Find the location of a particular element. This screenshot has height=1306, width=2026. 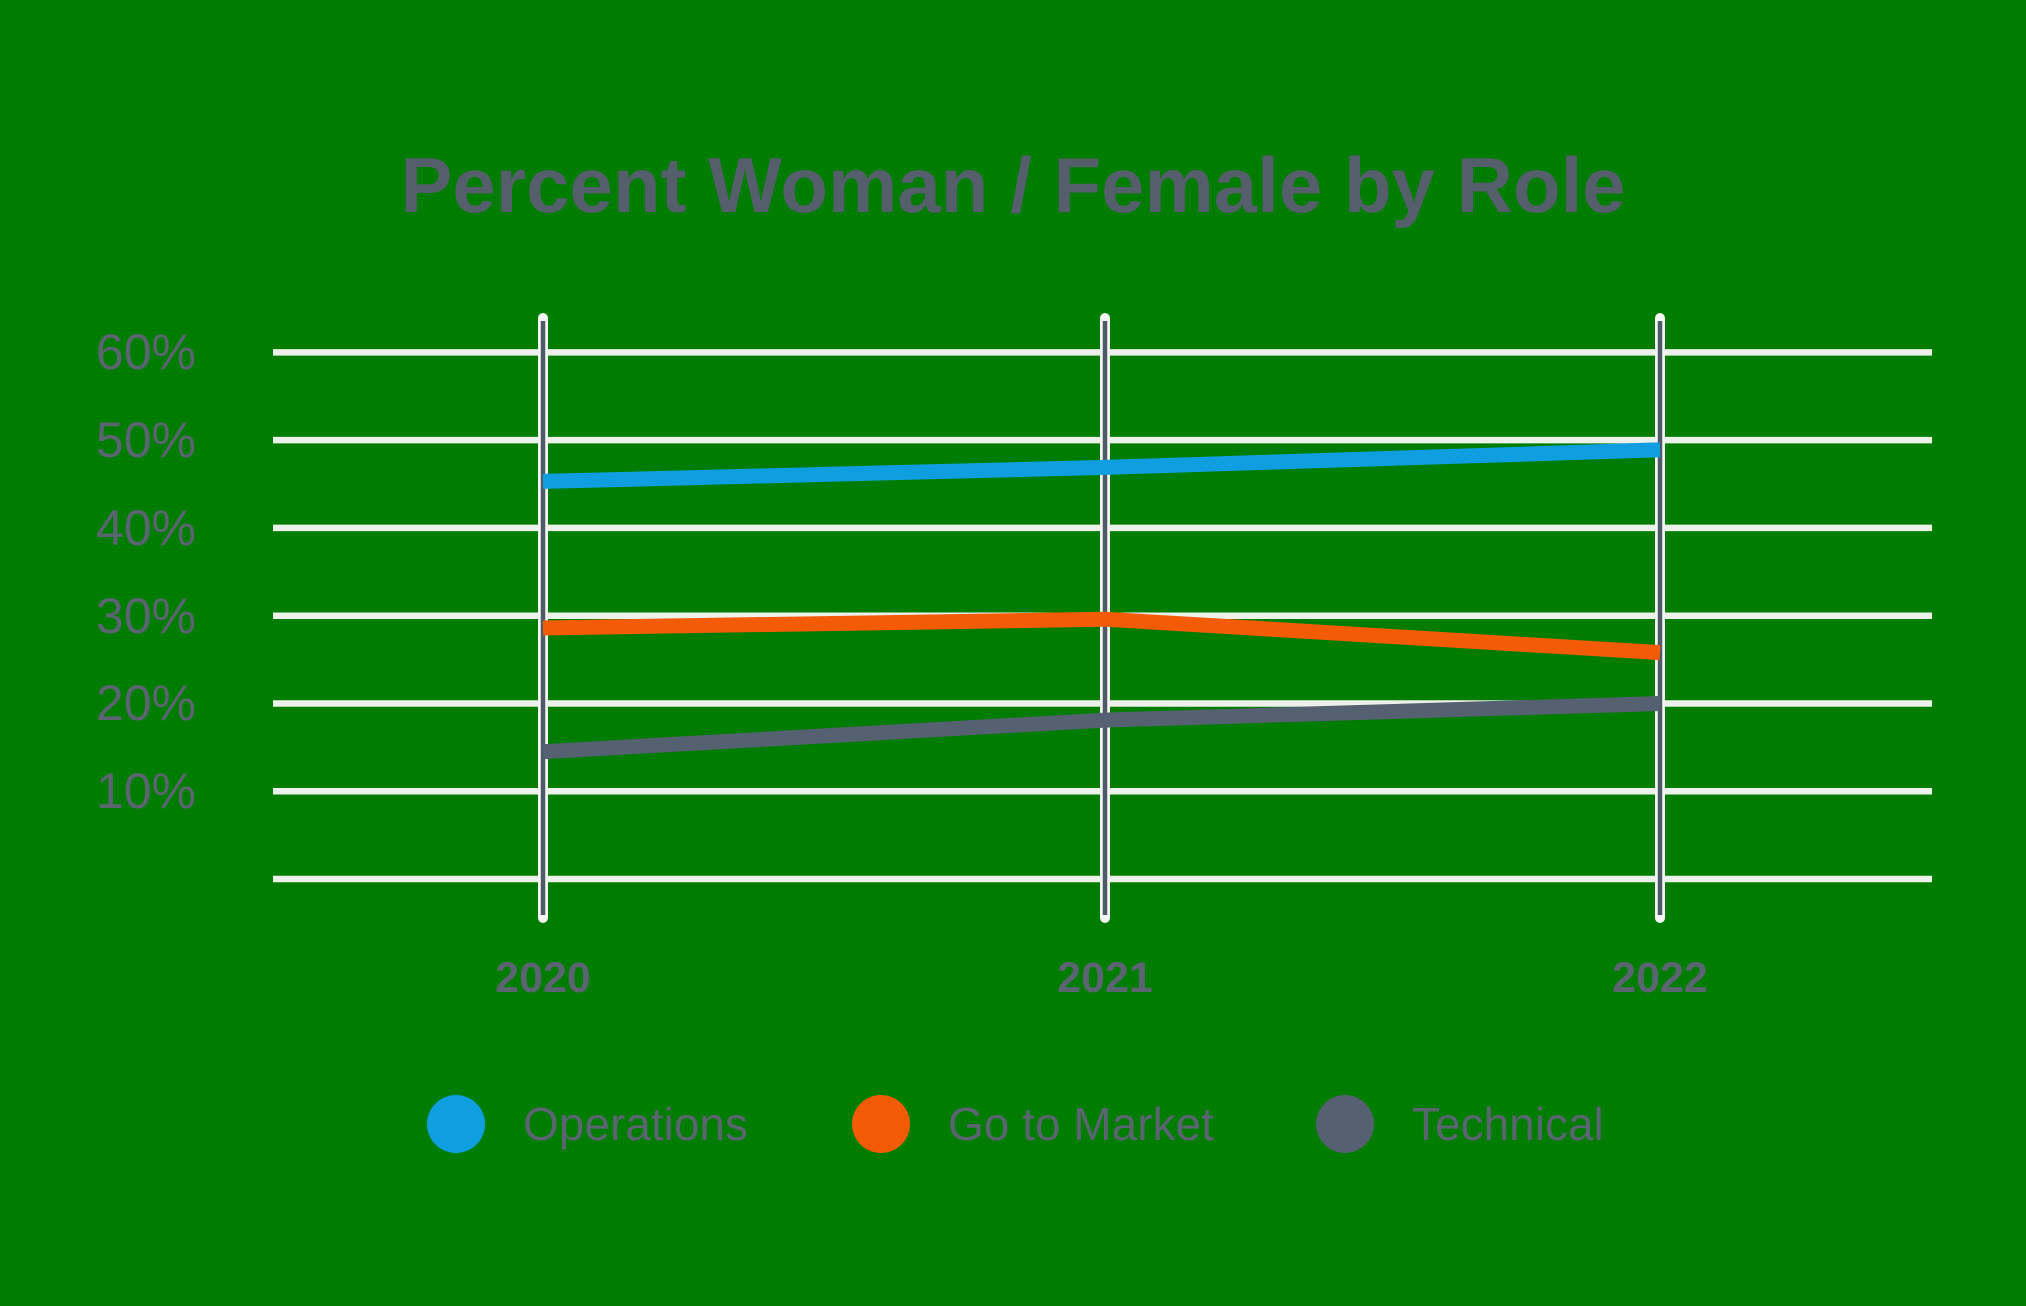

y-tick-label: 50% is located at coordinates (145, 440).